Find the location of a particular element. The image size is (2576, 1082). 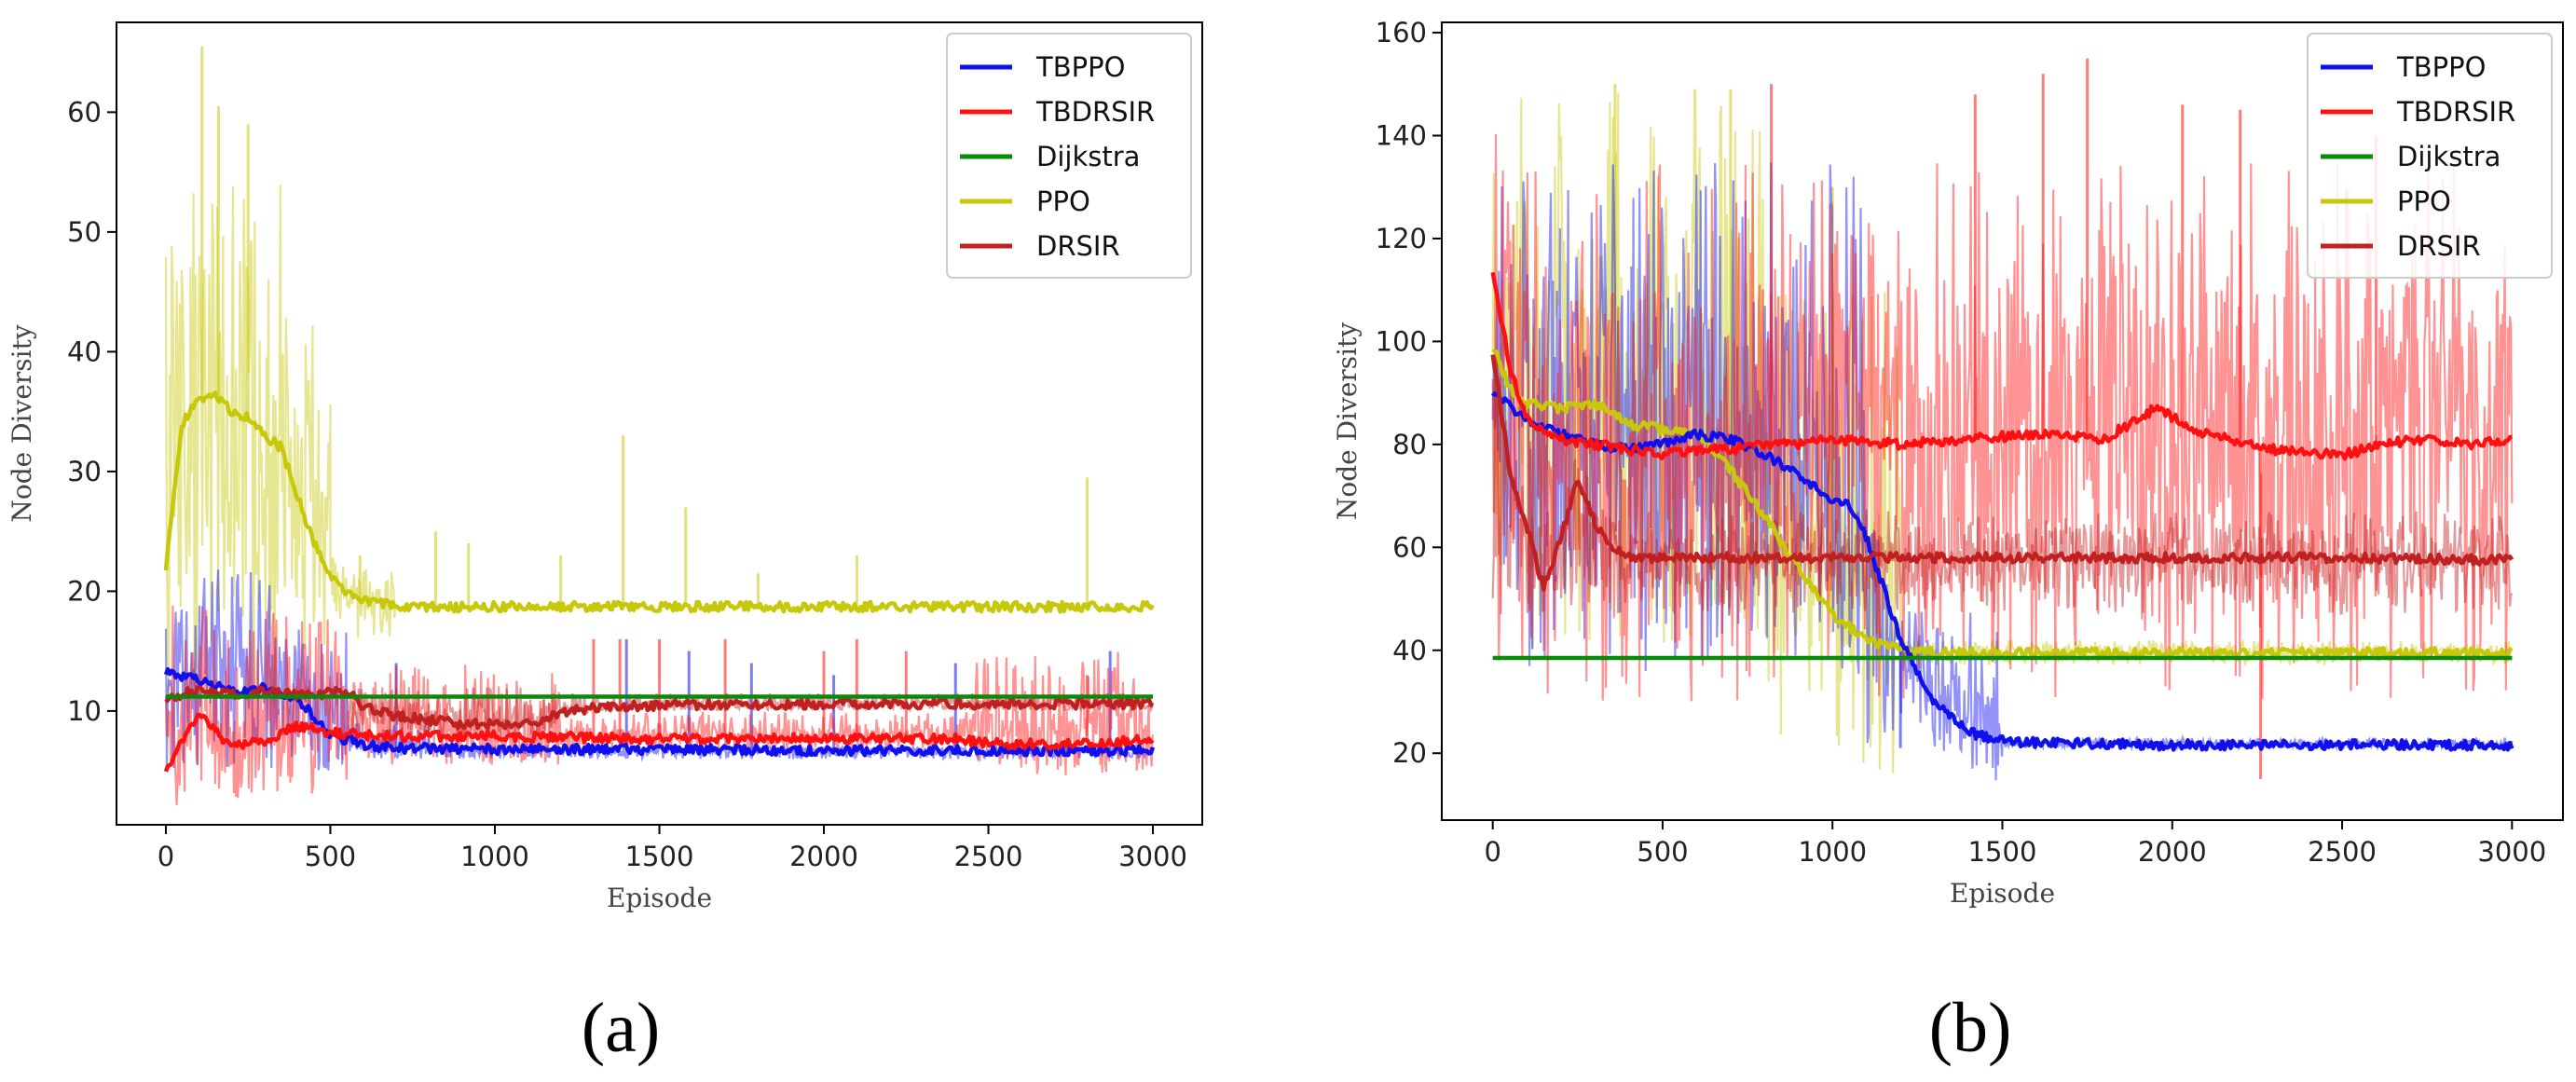

chart-b-xtick-label: 1500 is located at coordinates (2002, 852).